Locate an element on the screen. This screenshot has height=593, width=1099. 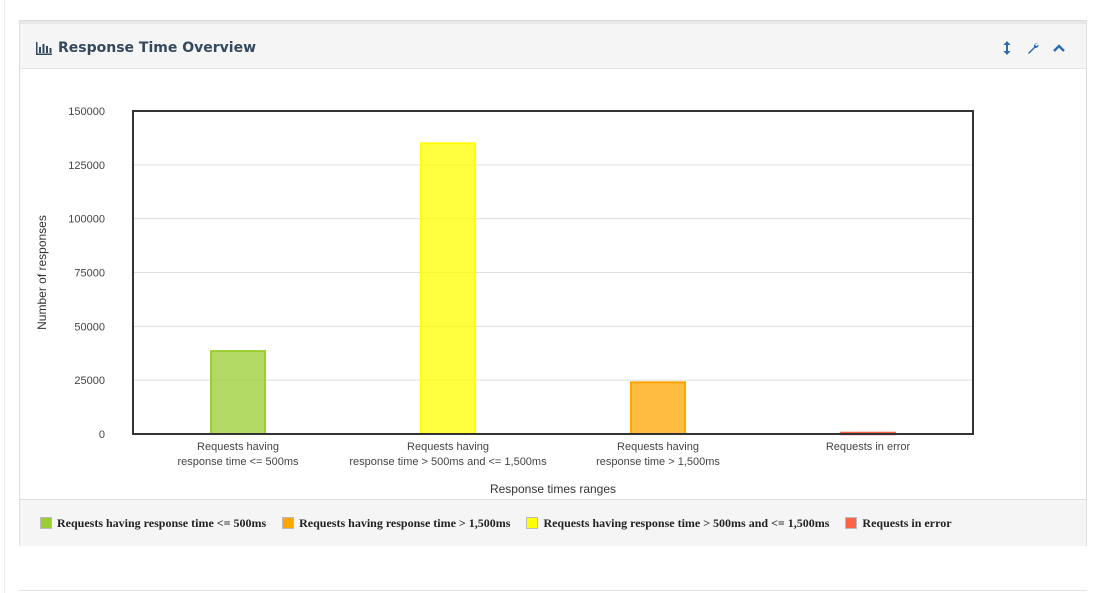
legend-label: Requests in error is located at coordinates (907, 522).